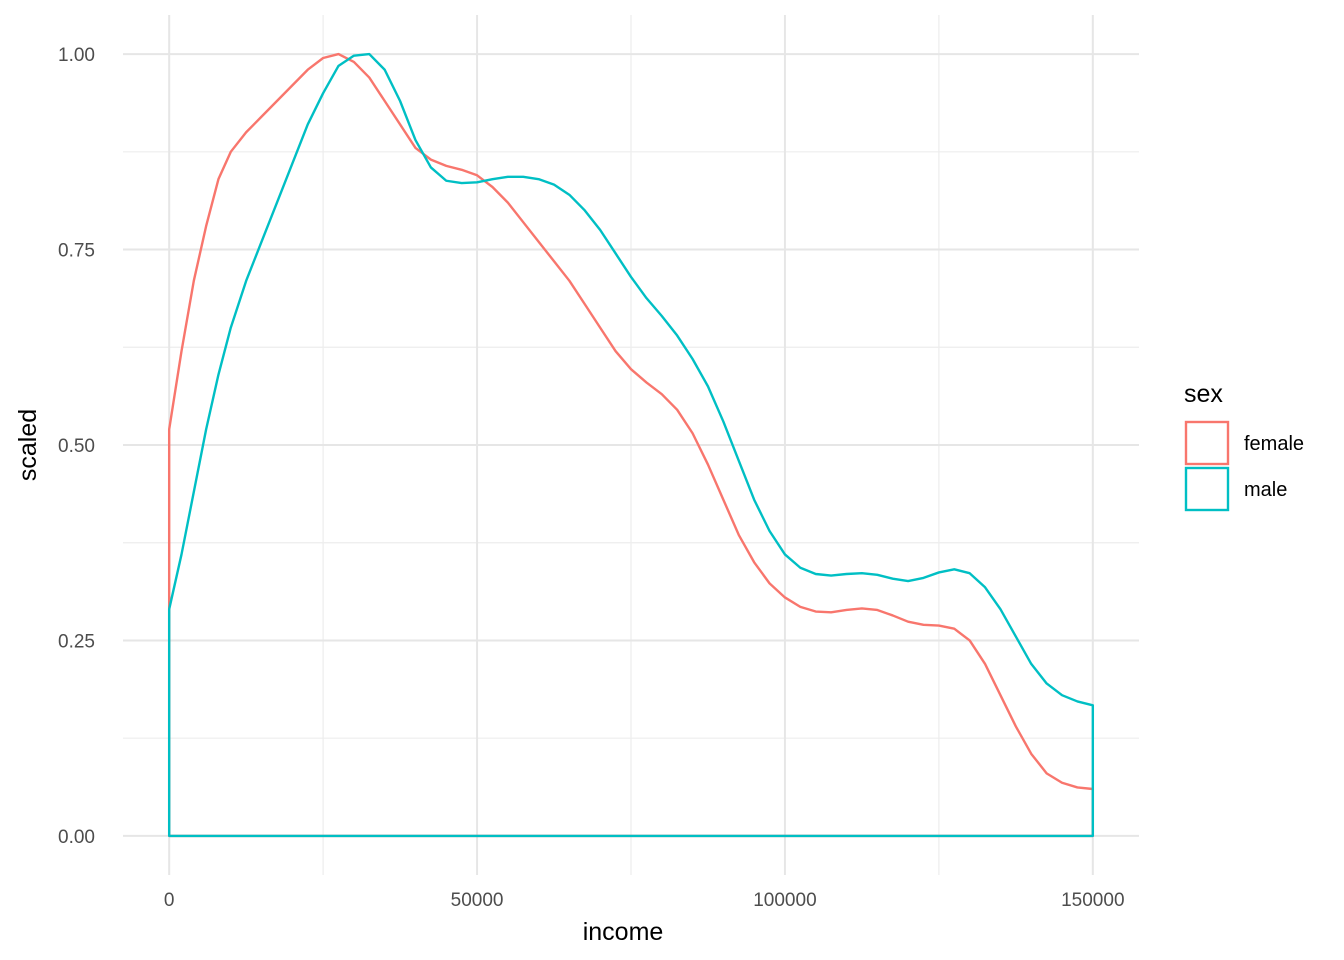  Describe the element at coordinates (1207, 443) in the screenshot. I see `legend-key-female` at that location.